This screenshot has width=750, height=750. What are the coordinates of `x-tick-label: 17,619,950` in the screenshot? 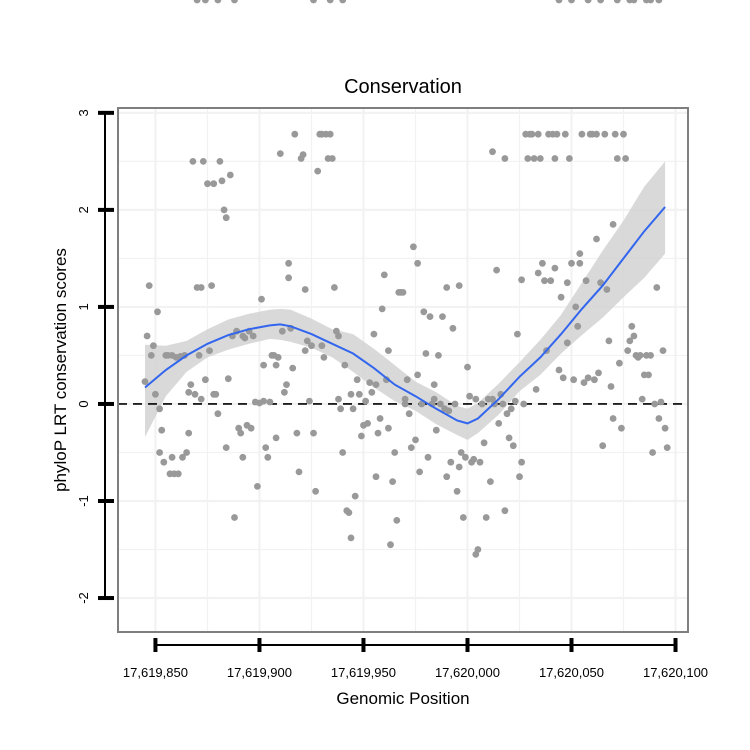 It's located at (363, 672).